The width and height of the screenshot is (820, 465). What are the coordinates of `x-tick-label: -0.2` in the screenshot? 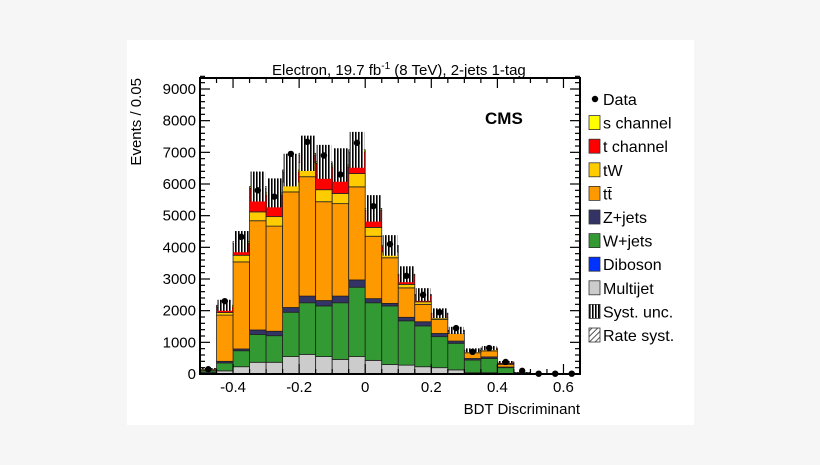 It's located at (299, 387).